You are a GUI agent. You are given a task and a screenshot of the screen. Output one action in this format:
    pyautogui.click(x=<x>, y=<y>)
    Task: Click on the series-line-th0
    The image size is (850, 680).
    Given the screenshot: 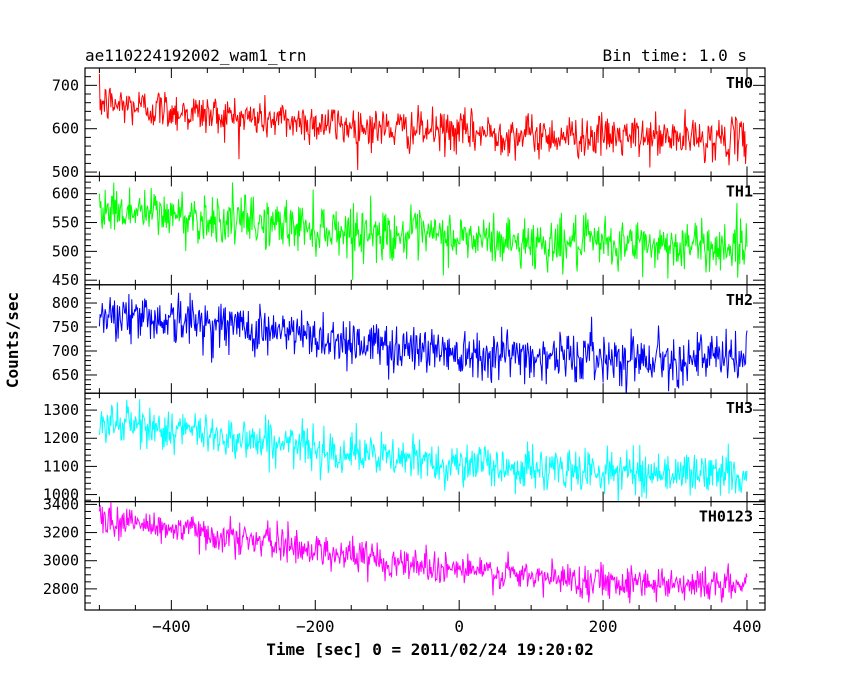 What is the action you would take?
    pyautogui.click(x=423, y=122)
    